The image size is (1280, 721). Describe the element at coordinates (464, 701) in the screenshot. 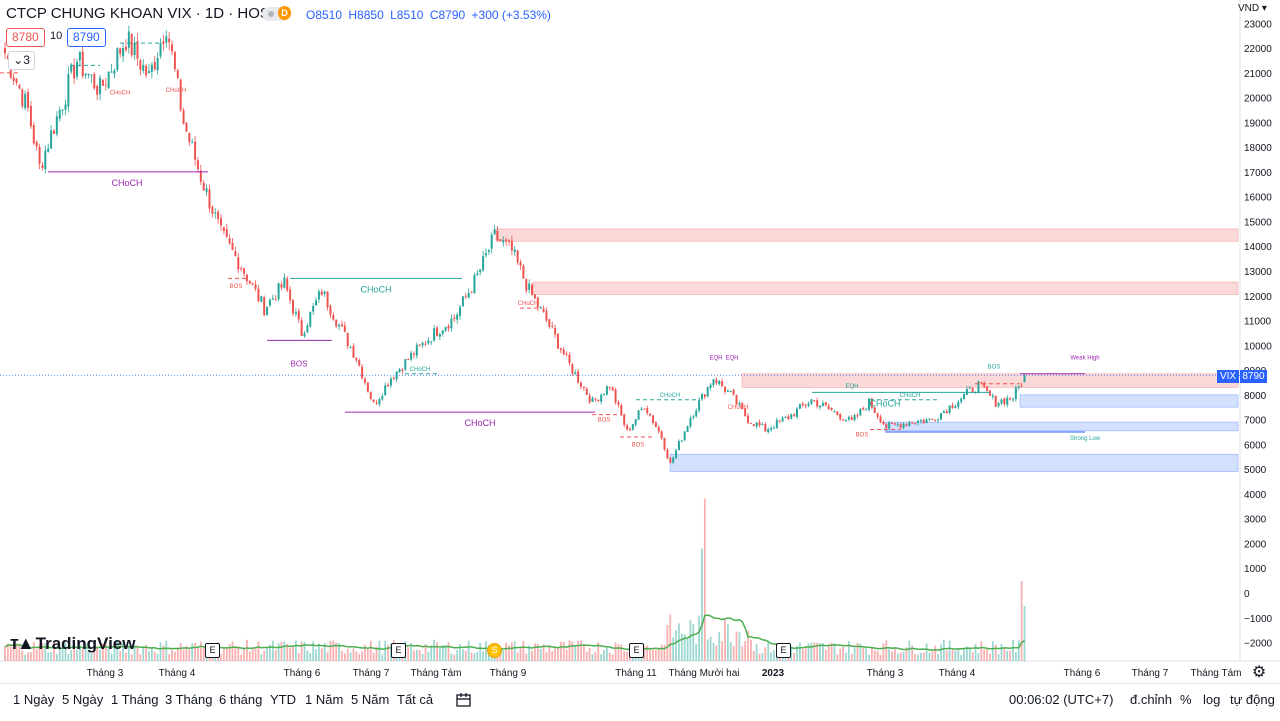

I see `date-range-icon` at that location.